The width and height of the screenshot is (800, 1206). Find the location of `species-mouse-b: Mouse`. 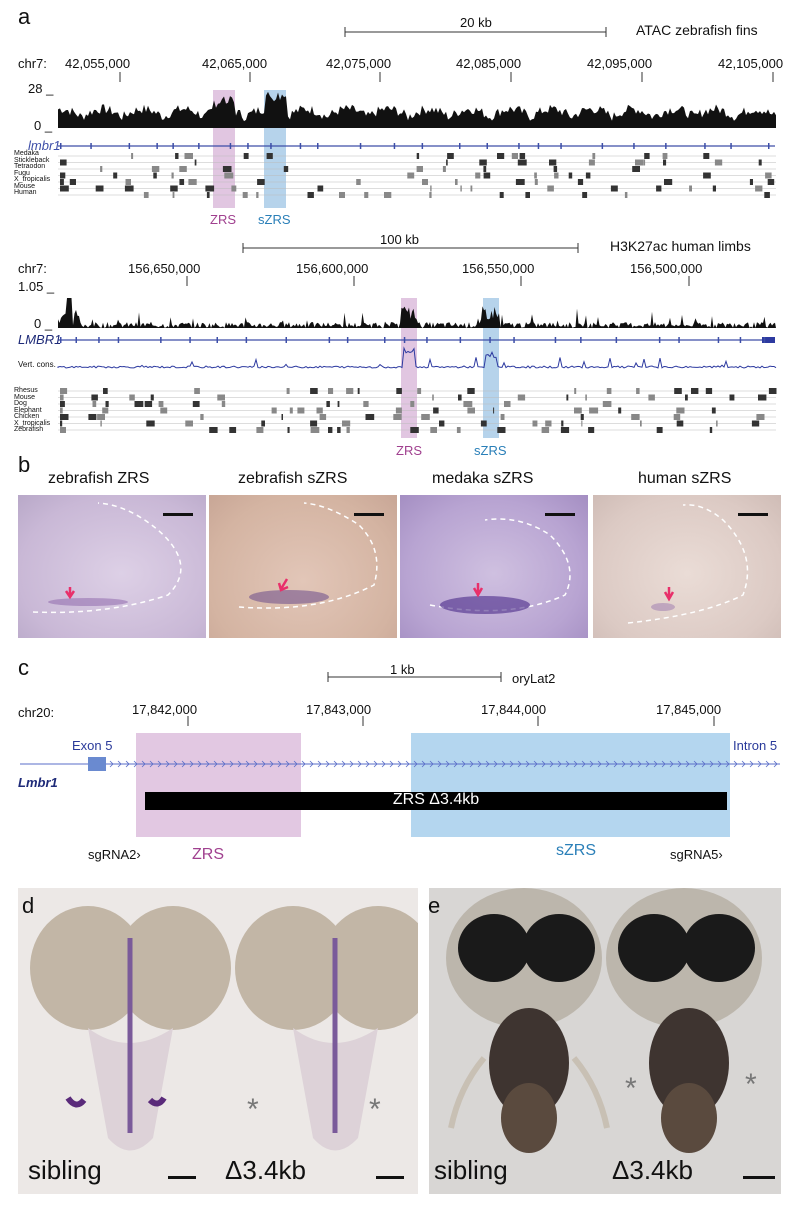

species-mouse-b: Mouse is located at coordinates (25, 397).